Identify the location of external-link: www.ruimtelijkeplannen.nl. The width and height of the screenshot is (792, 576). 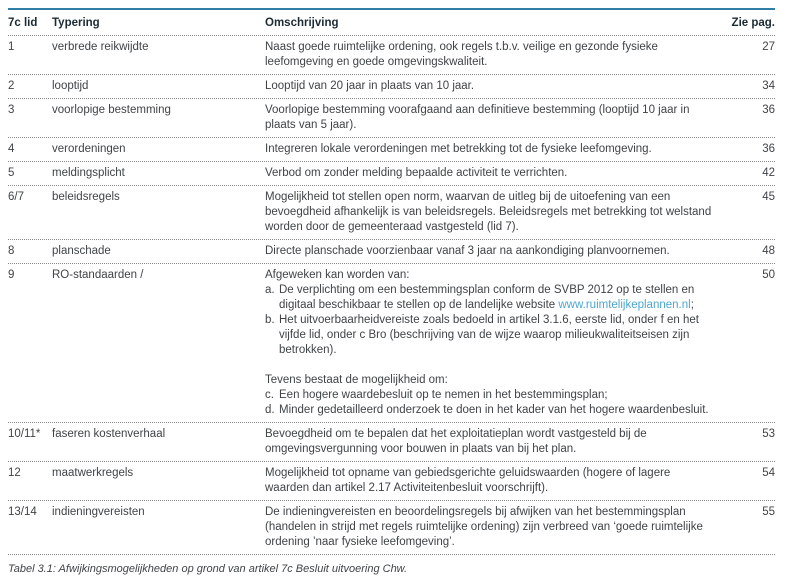
(624, 305).